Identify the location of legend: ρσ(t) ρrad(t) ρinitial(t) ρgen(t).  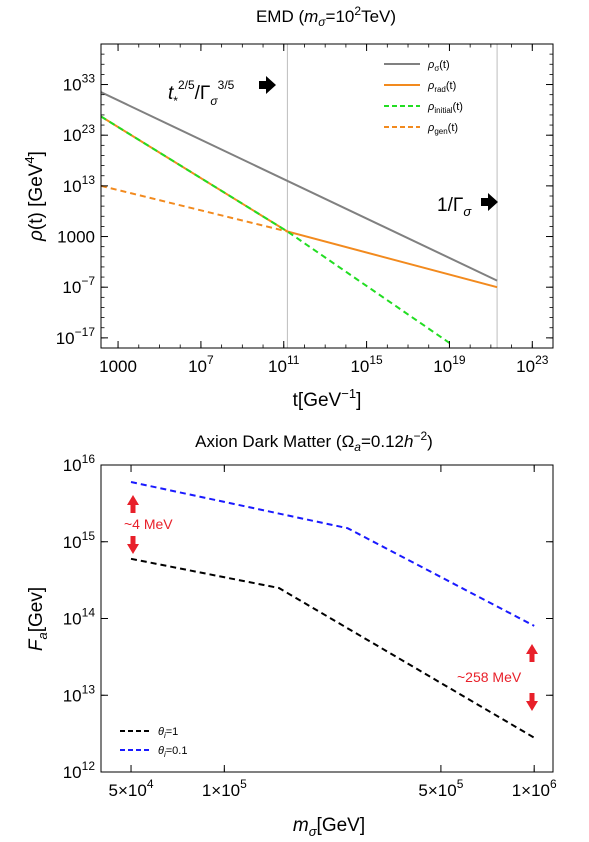
(423, 97).